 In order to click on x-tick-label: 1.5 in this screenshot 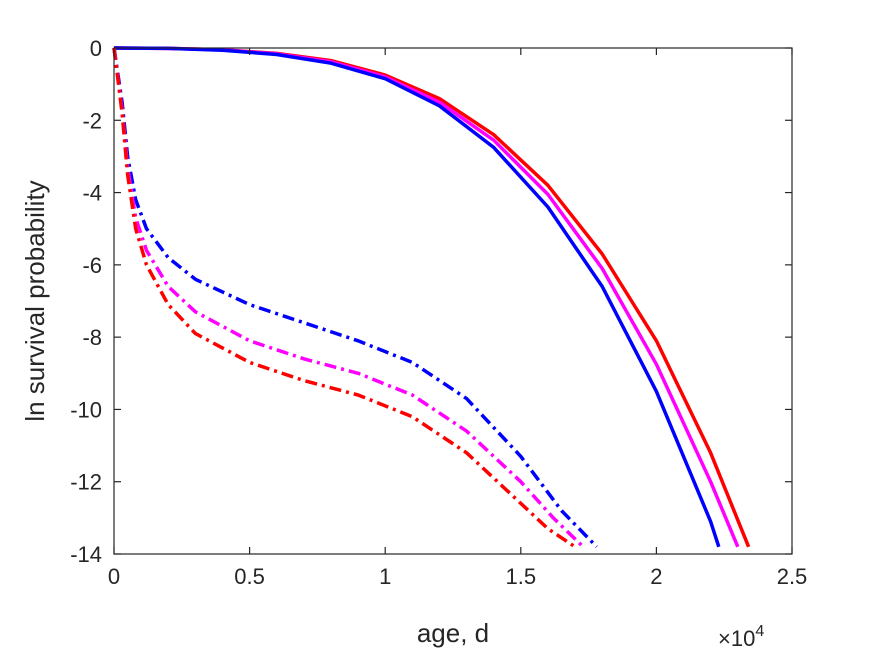, I will do `click(521, 576)`.